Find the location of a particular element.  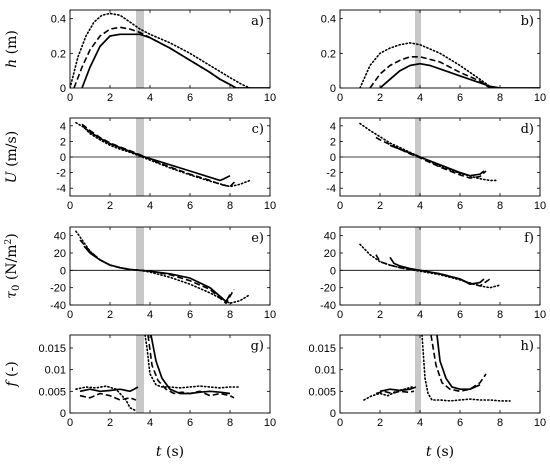

y-axis-label: τ0 (N/m2) is located at coordinates (13, 265).